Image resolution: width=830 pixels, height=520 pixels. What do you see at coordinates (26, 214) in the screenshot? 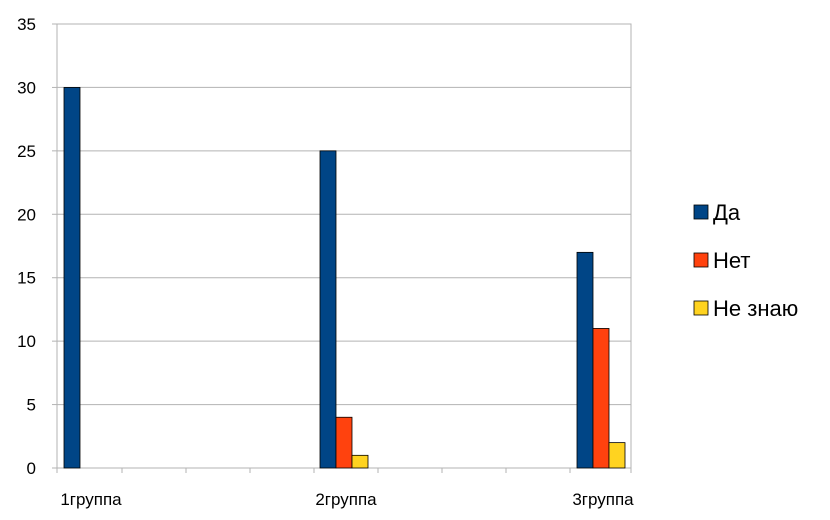
I see `y-tick-label: 20` at bounding box center [26, 214].